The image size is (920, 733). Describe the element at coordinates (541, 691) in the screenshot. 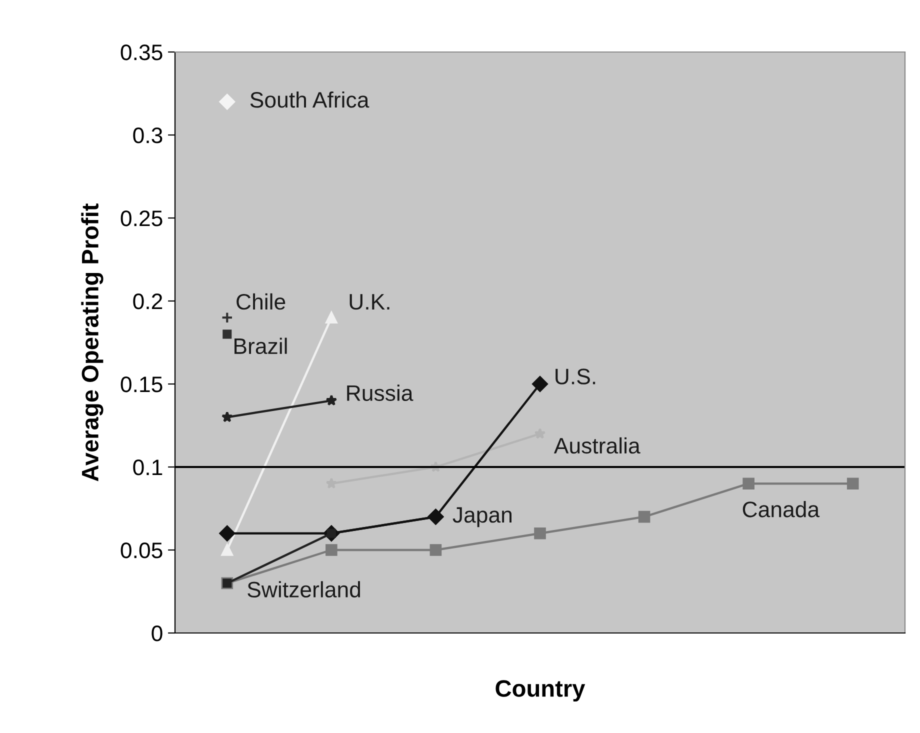

I see `x-axis-title: Country` at that location.